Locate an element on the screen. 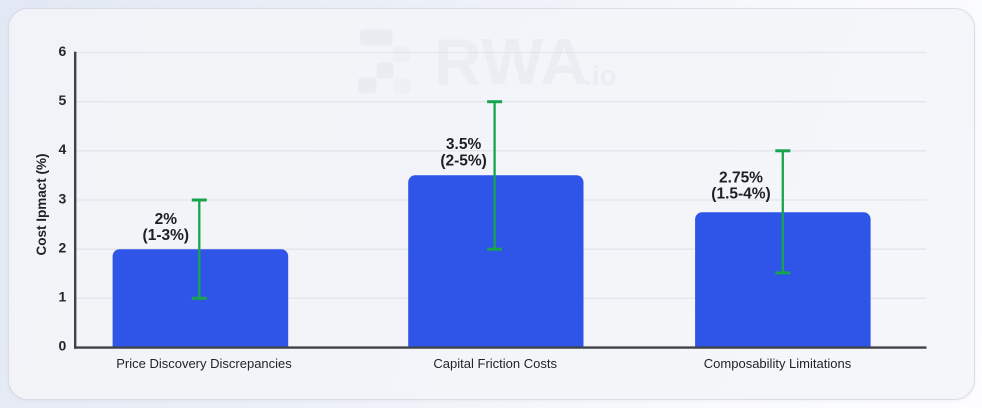 The width and height of the screenshot is (982, 408). svg-text: RWA is located at coordinates (511, 62).